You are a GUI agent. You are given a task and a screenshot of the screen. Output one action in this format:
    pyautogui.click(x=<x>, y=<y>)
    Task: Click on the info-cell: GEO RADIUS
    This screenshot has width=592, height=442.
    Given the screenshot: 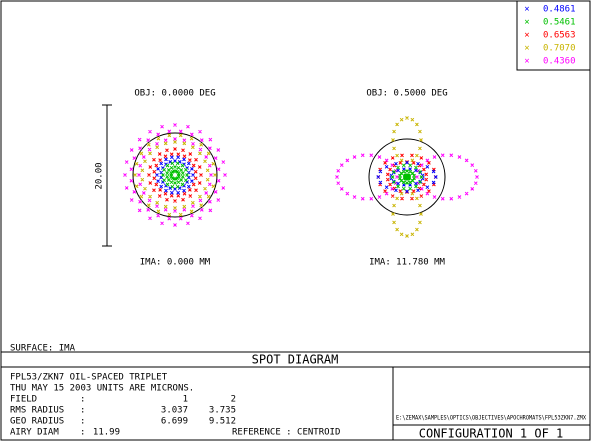 What is the action you would take?
    pyautogui.click(x=37, y=422)
    